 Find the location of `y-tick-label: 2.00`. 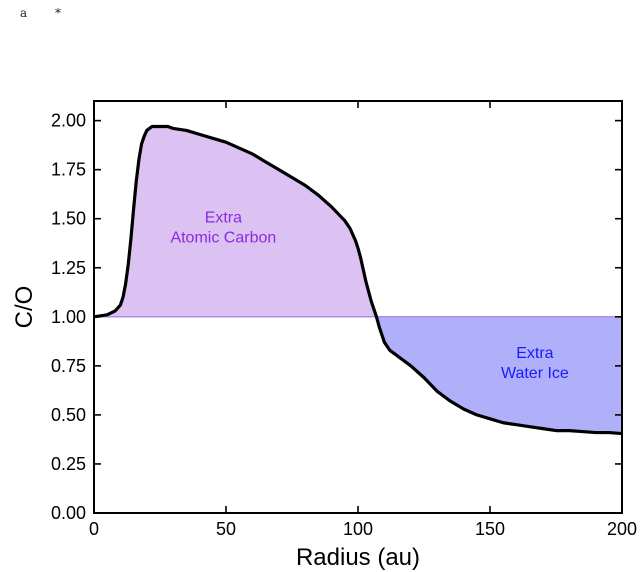

y-tick-label: 2.00 is located at coordinates (68, 121).